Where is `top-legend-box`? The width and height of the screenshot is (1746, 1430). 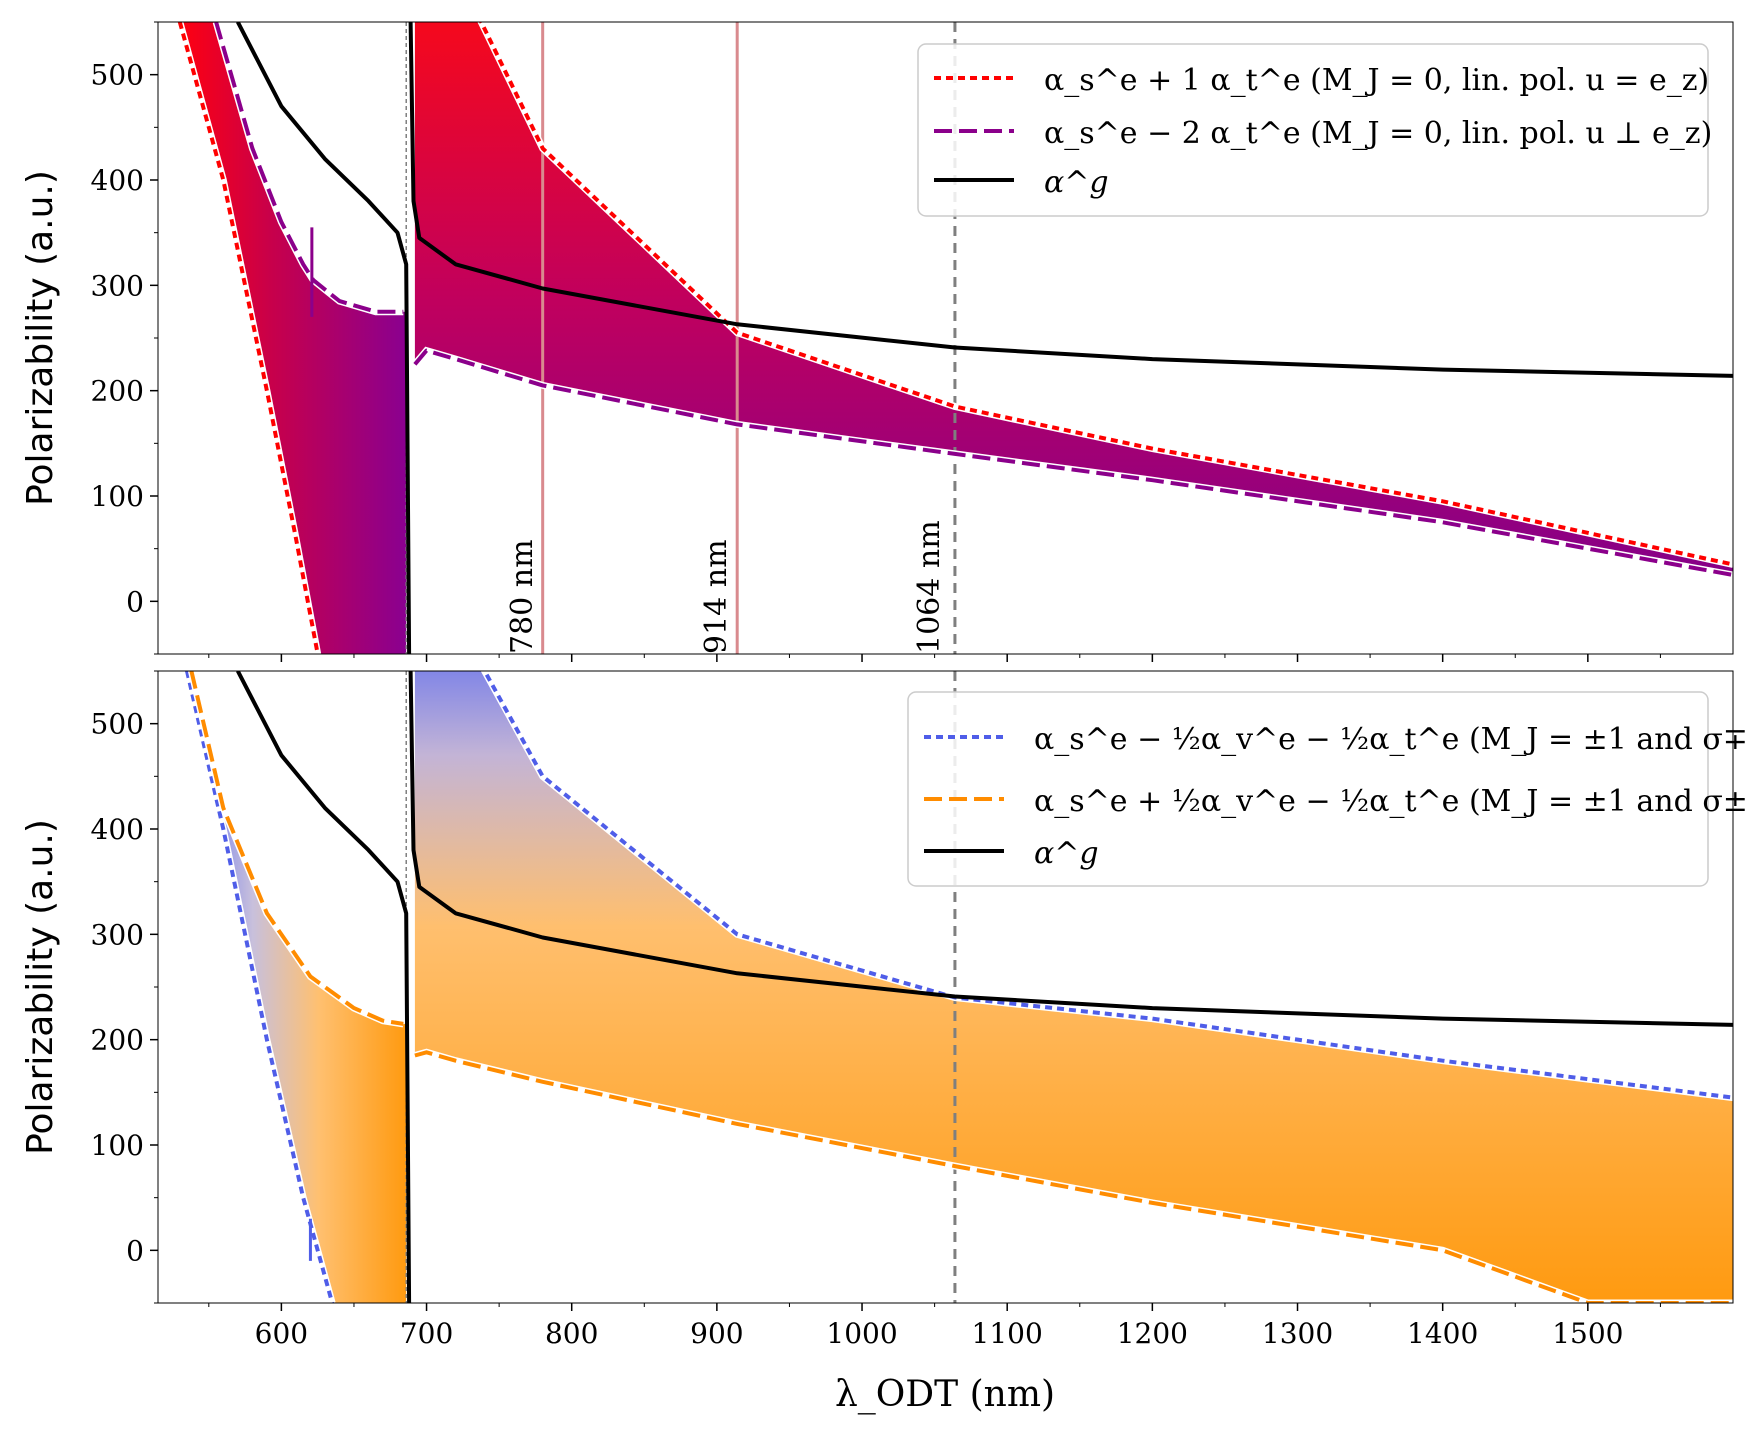
top-legend-box is located at coordinates (1313, 130).